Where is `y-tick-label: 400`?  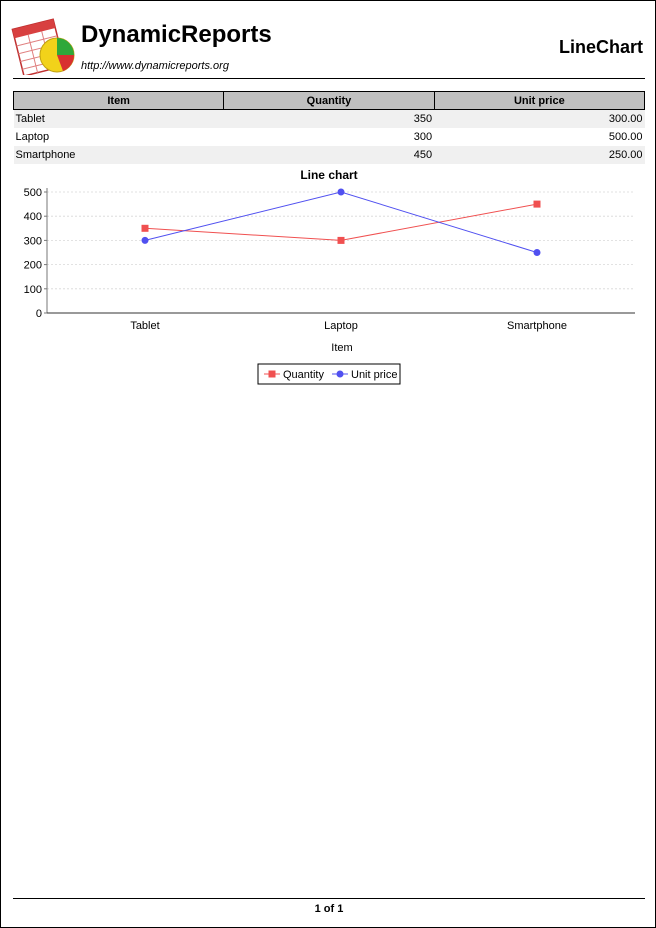
y-tick-label: 400 is located at coordinates (33, 217).